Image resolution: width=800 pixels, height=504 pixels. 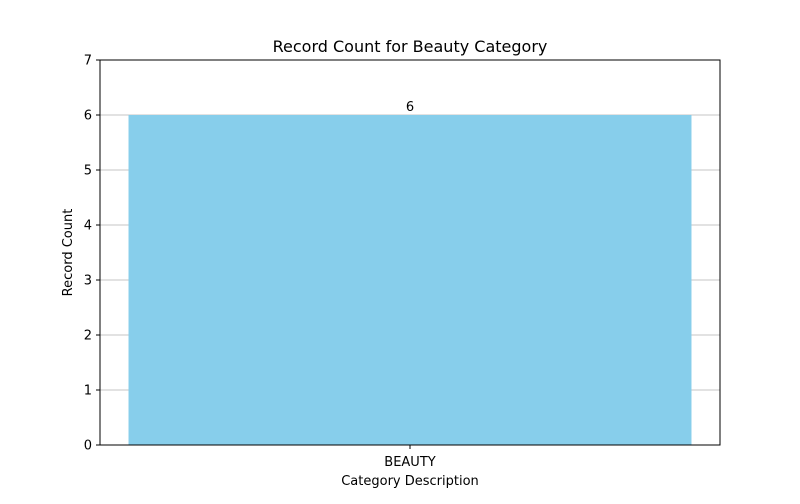 I want to click on y-tick-label: 7, so click(x=88, y=61).